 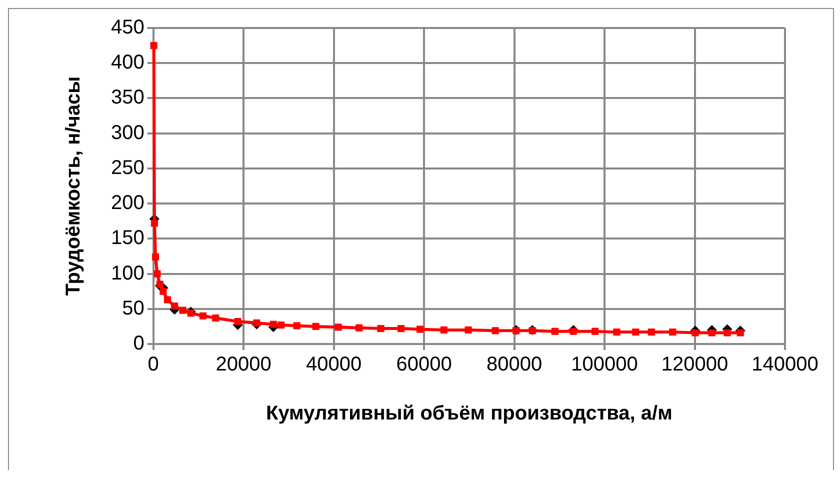 I want to click on x-tick-label: 40000, so click(x=334, y=365).